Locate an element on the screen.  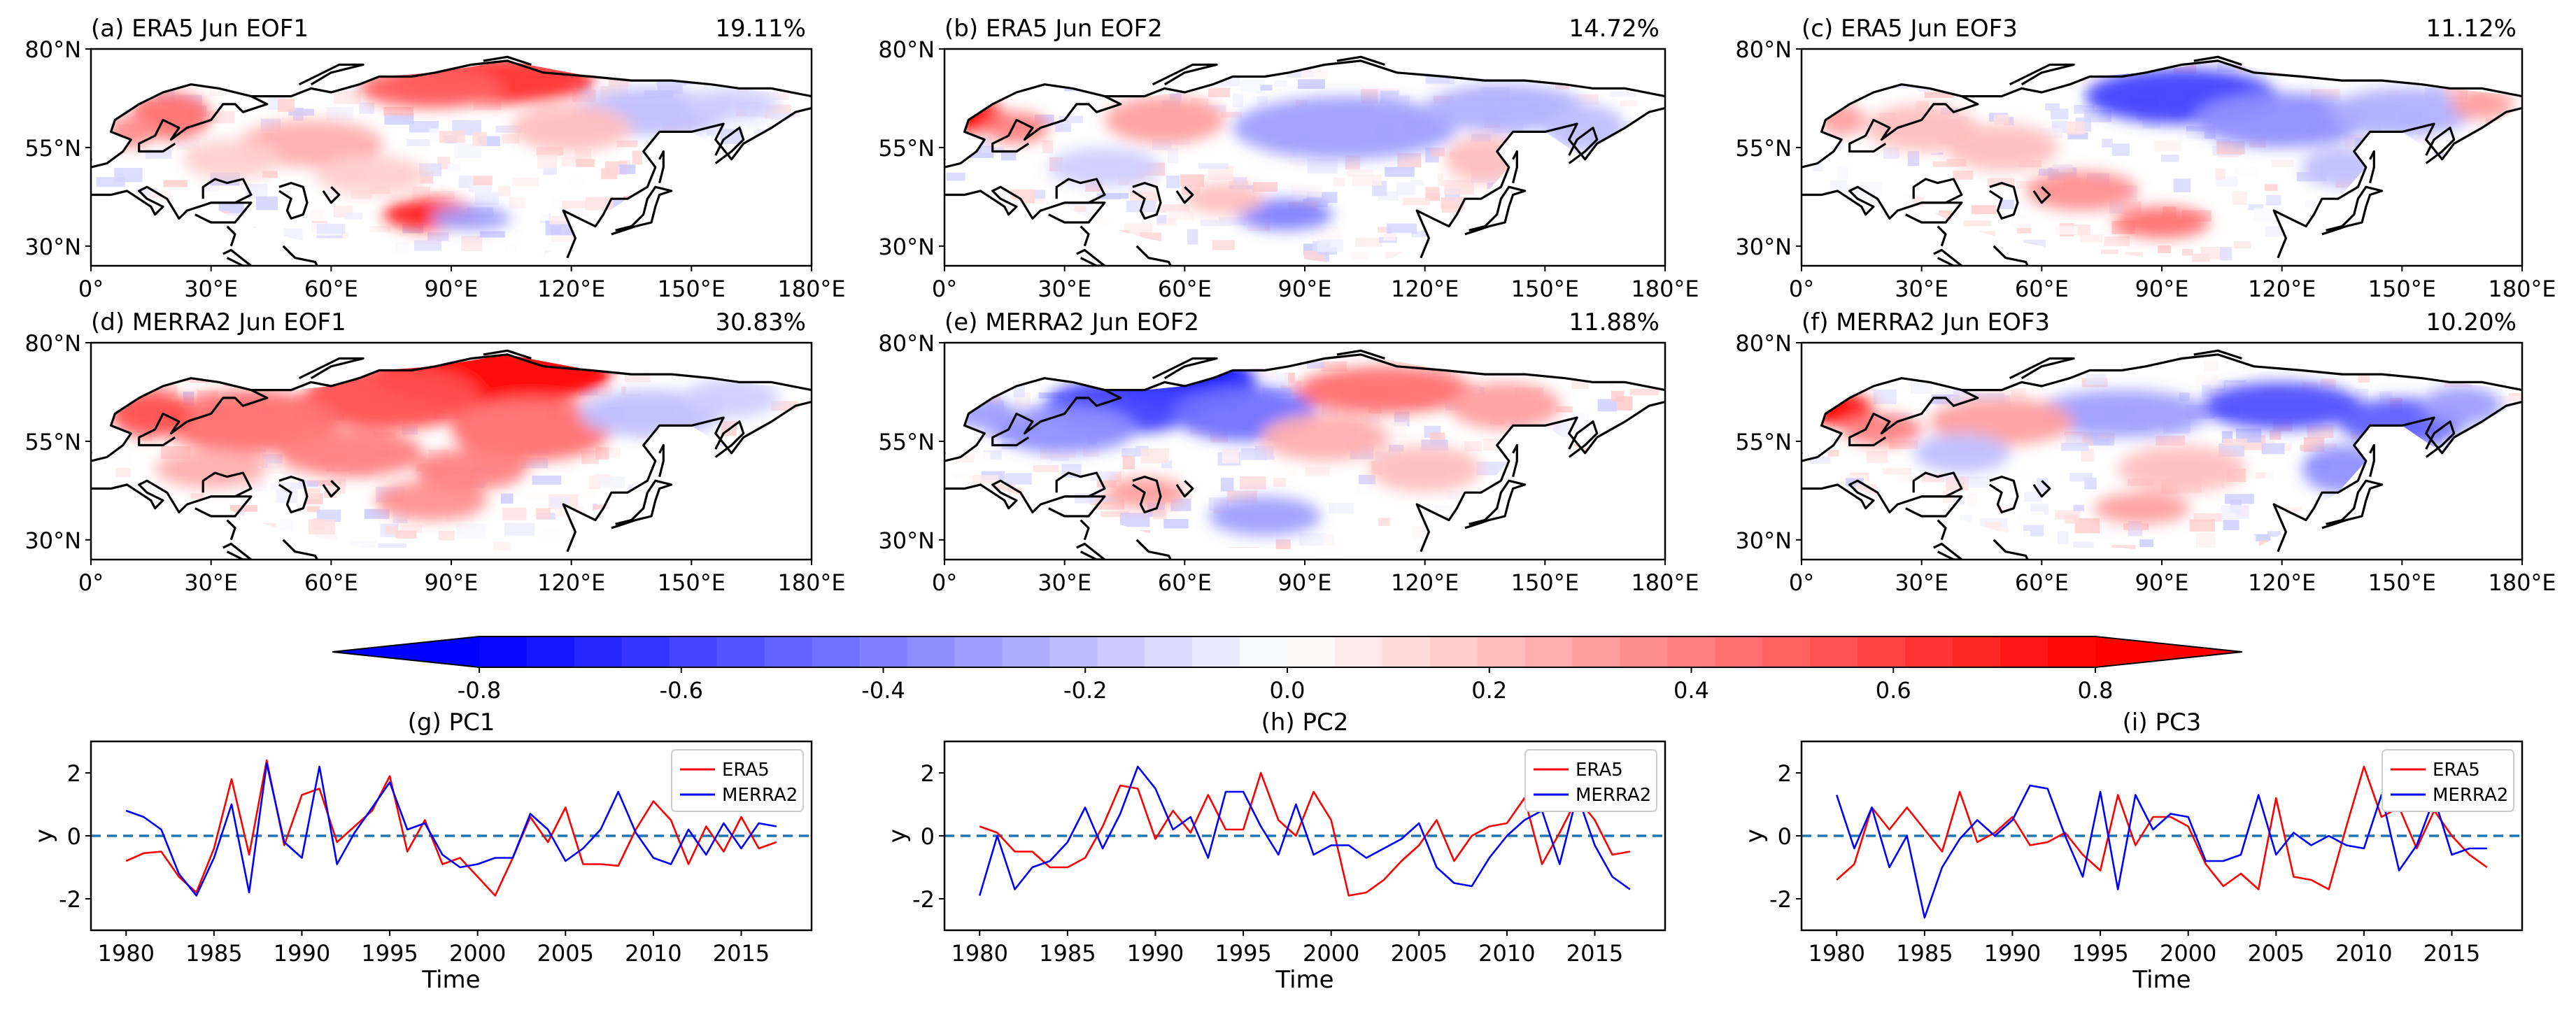
coastlines is located at coordinates (1304, 454).